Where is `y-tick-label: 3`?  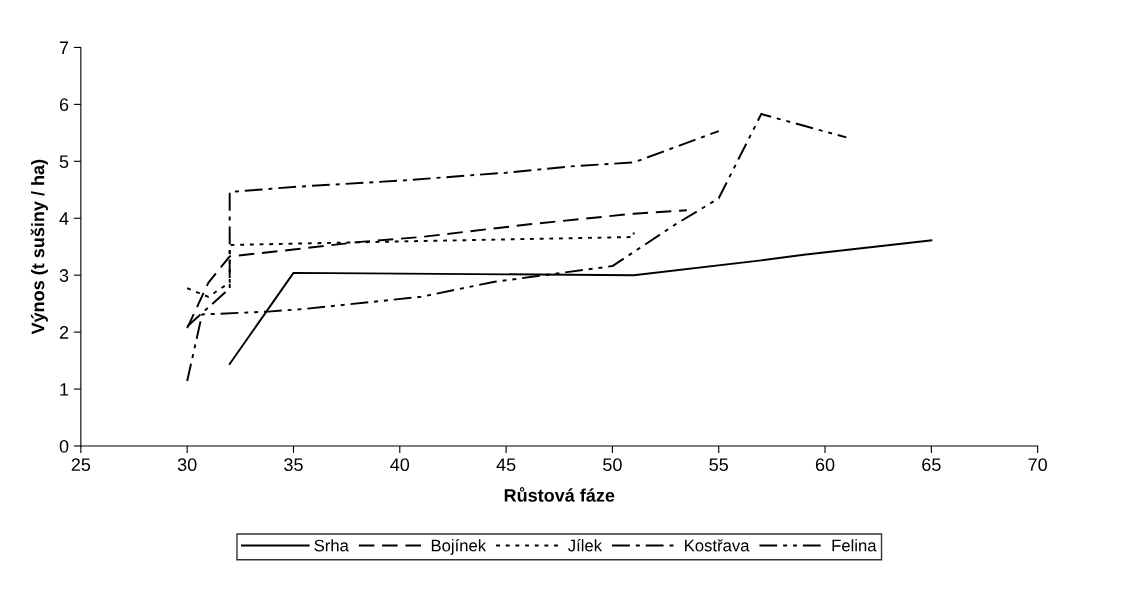 y-tick-label: 3 is located at coordinates (64, 275).